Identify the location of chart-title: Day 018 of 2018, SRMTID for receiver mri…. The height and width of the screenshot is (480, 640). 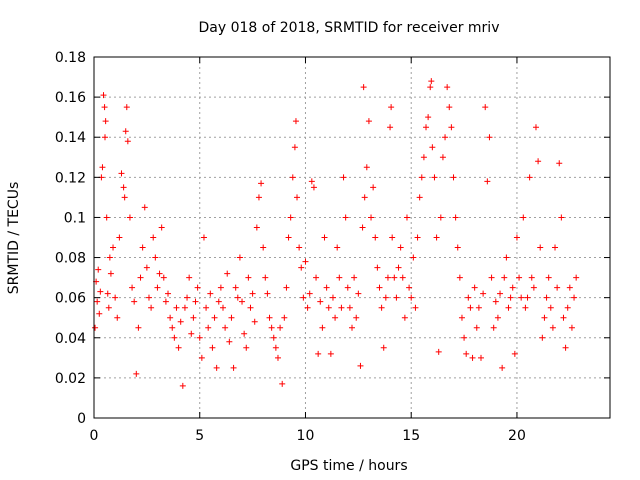
(349, 28).